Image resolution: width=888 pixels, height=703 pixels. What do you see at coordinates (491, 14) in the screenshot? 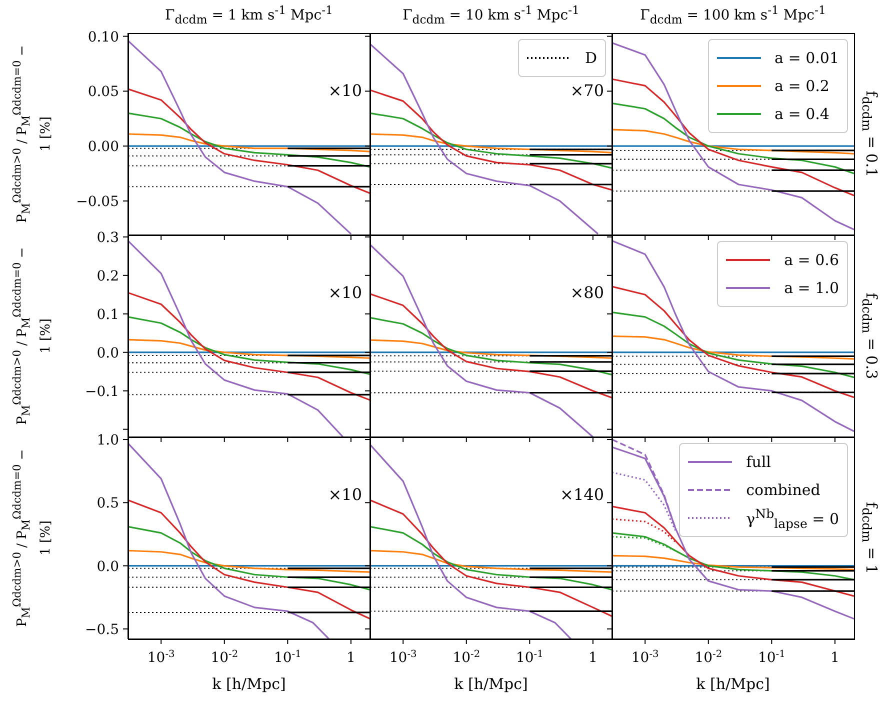
I see `chart-title: Γ$_{dcdm}$ = 10 km s$^{-1}$ Mpc$^{-1}$` at bounding box center [491, 14].